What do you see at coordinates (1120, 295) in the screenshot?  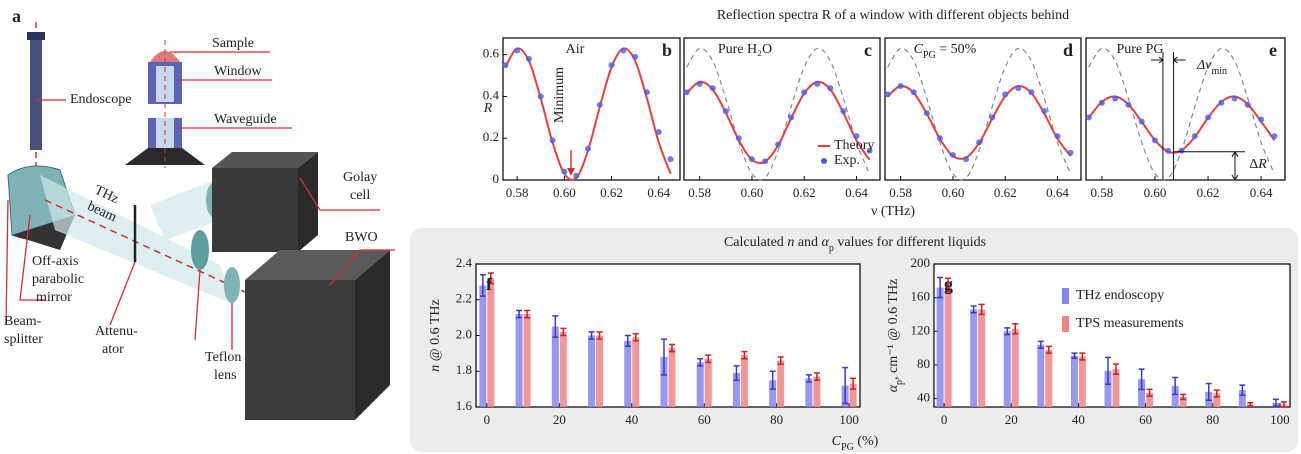 I see `legend-label: THz endoscopy` at bounding box center [1120, 295].